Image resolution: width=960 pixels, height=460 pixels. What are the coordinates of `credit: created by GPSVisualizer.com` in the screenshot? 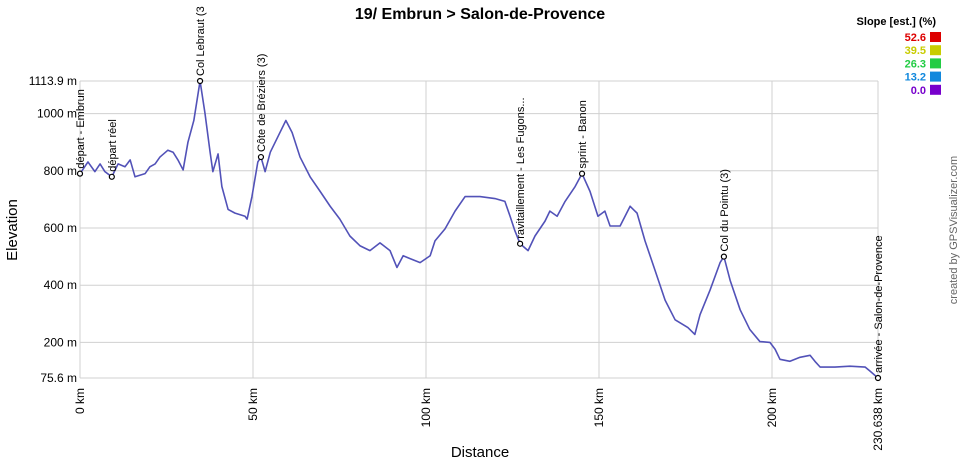 It's located at (954, 230).